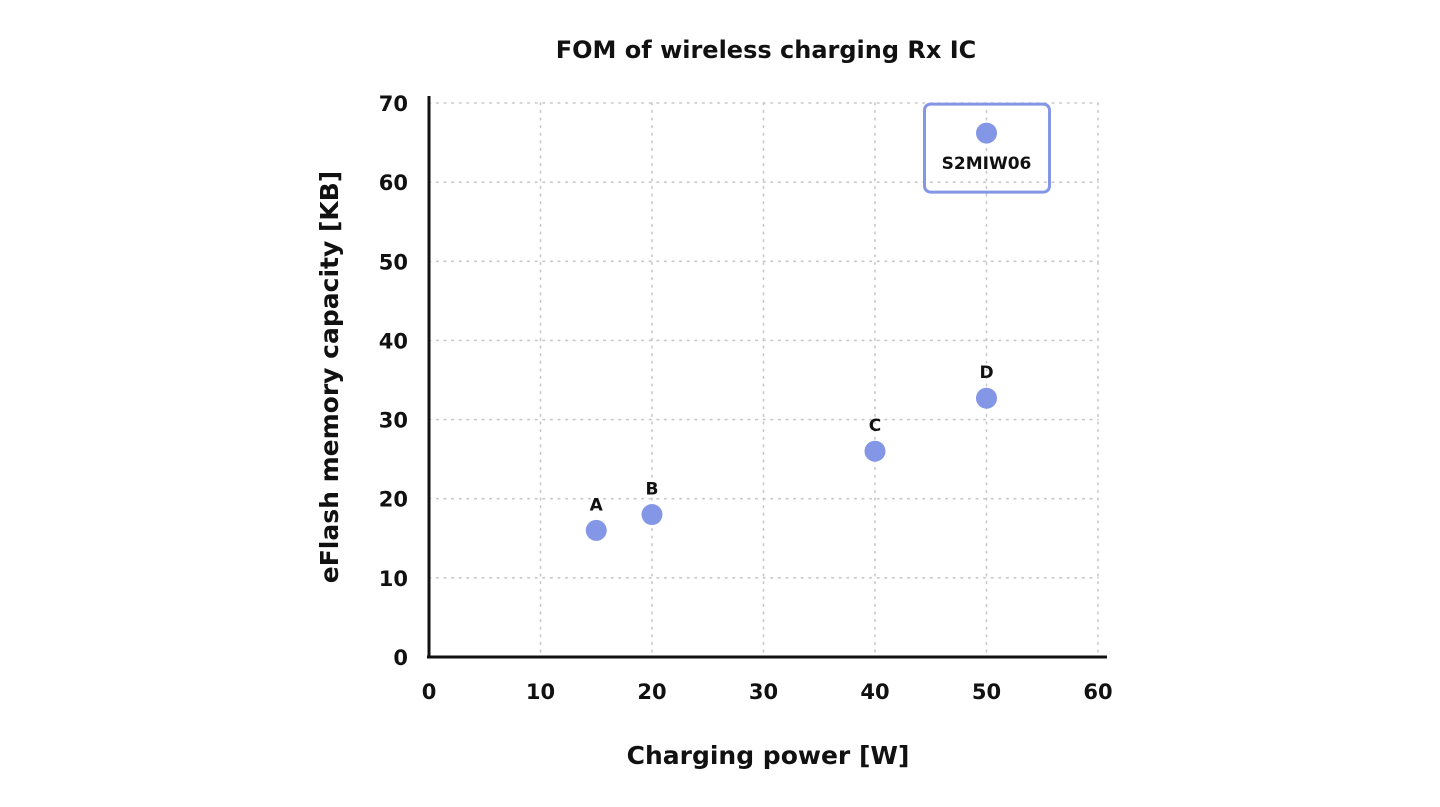 The width and height of the screenshot is (1440, 807). I want to click on x-axis-label: Charging power [W], so click(768, 755).